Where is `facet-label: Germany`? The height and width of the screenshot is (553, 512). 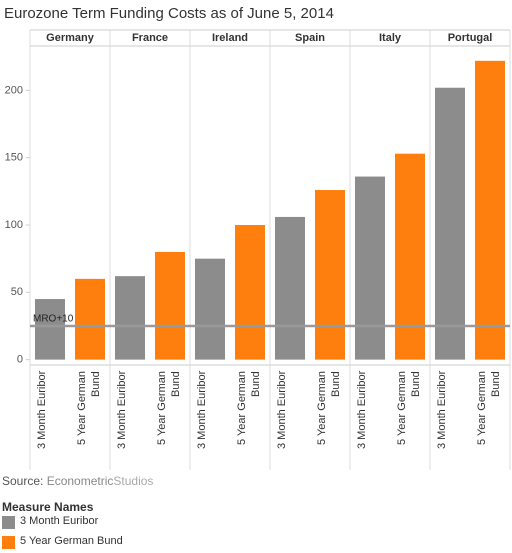 facet-label: Germany is located at coordinates (70, 38).